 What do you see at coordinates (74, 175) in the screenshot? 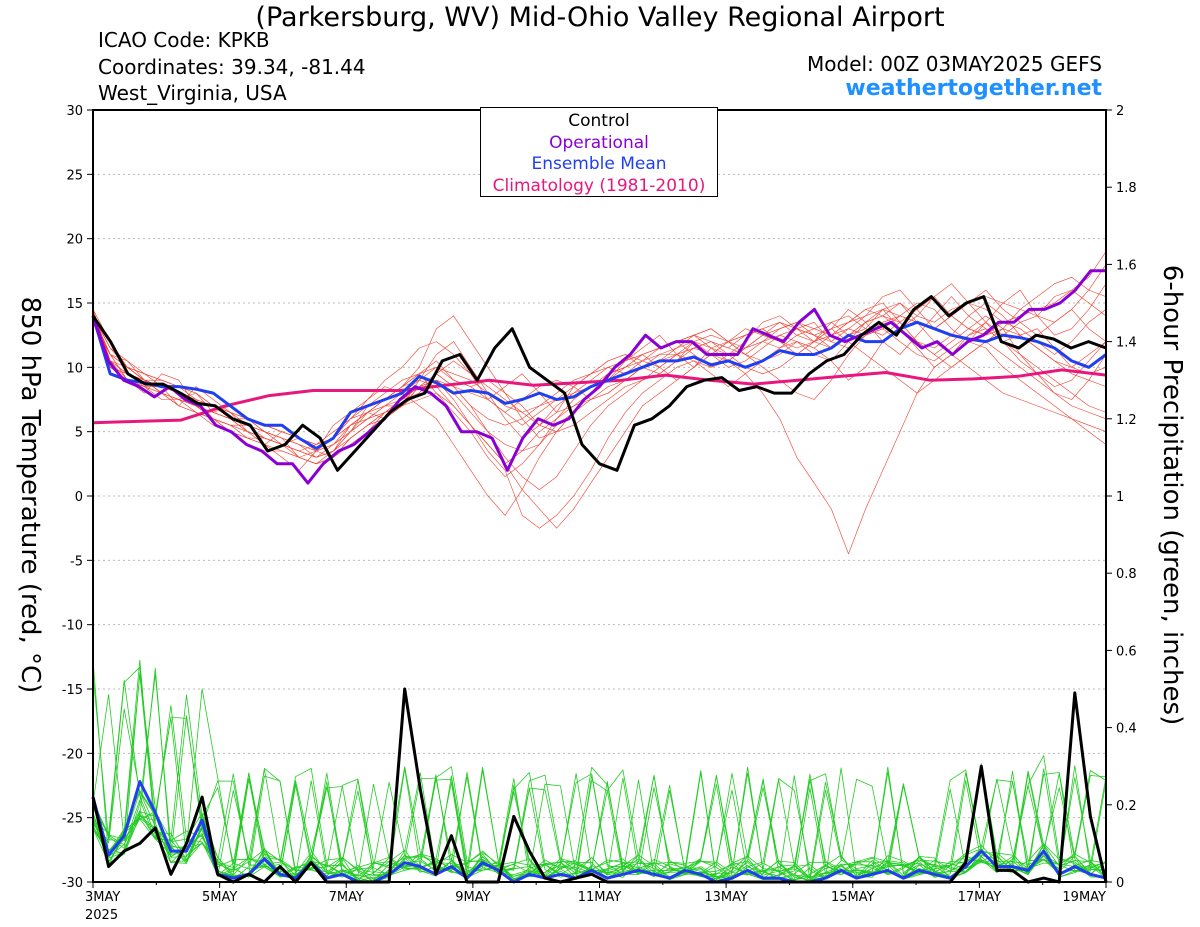
I see `left-tick-label: 25` at bounding box center [74, 175].